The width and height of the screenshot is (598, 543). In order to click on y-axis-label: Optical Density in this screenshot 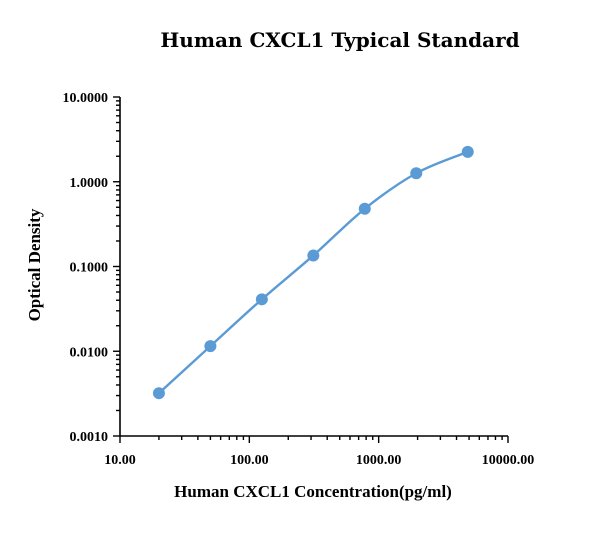, I will do `click(34, 264)`.